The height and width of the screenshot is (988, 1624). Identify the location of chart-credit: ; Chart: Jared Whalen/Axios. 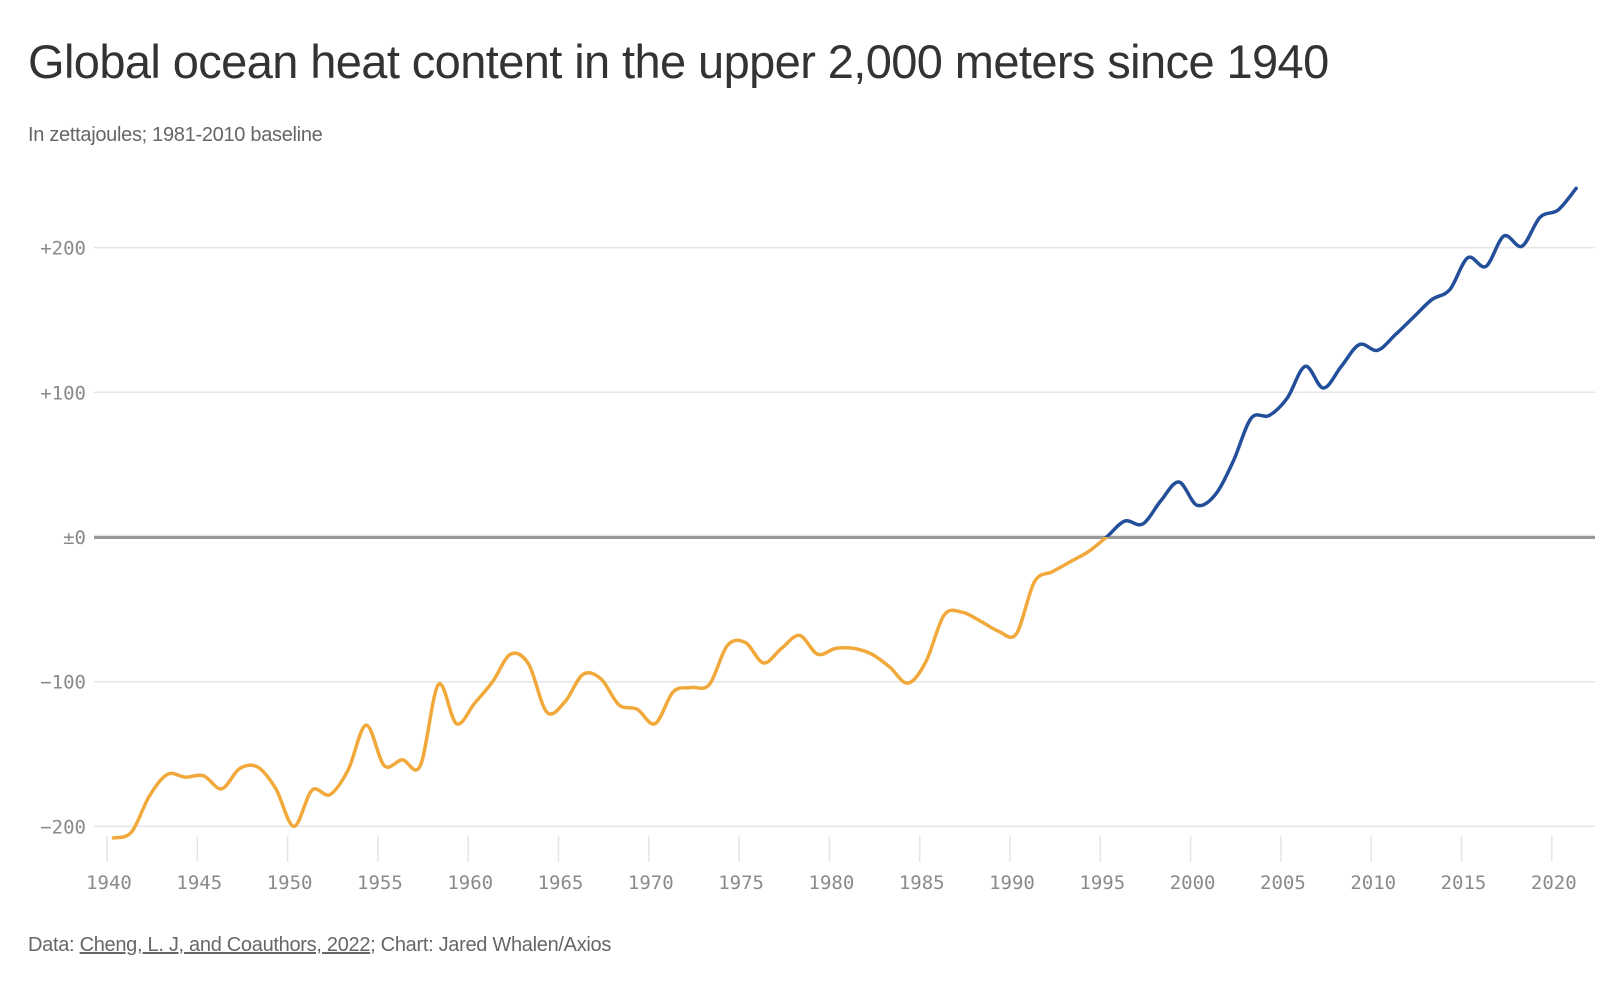
(491, 945).